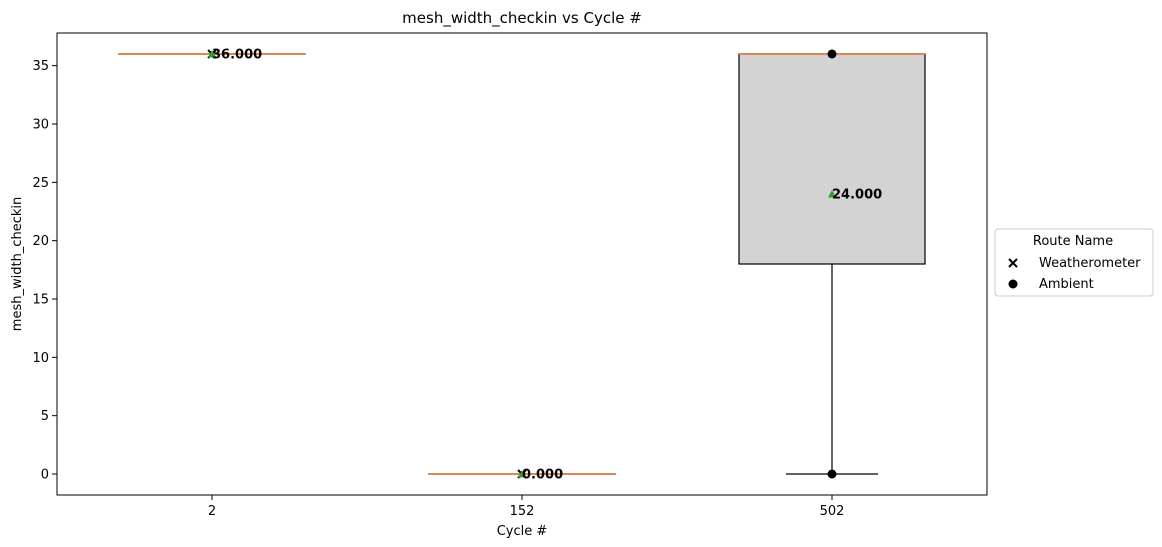  Describe the element at coordinates (40, 241) in the screenshot. I see `y-tick-label: 20` at that location.